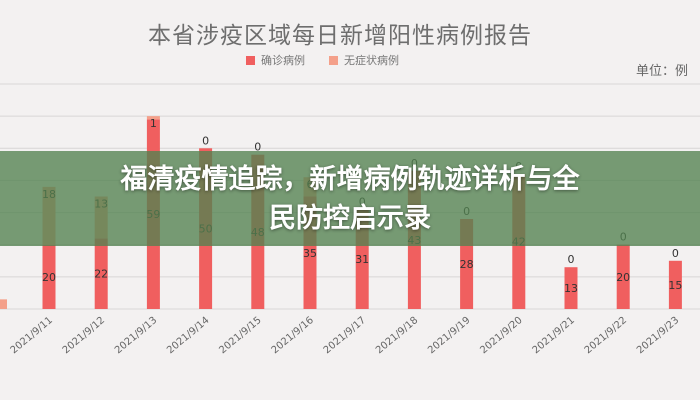 The width and height of the screenshot is (700, 400). What do you see at coordinates (397, 335) in the screenshot?
I see `x-tick-label: 2021/9/18` at bounding box center [397, 335].